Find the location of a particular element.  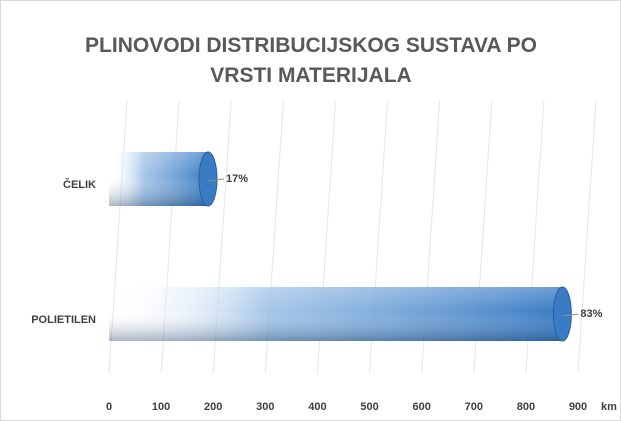

x-tick-label: 0 is located at coordinates (109, 407).